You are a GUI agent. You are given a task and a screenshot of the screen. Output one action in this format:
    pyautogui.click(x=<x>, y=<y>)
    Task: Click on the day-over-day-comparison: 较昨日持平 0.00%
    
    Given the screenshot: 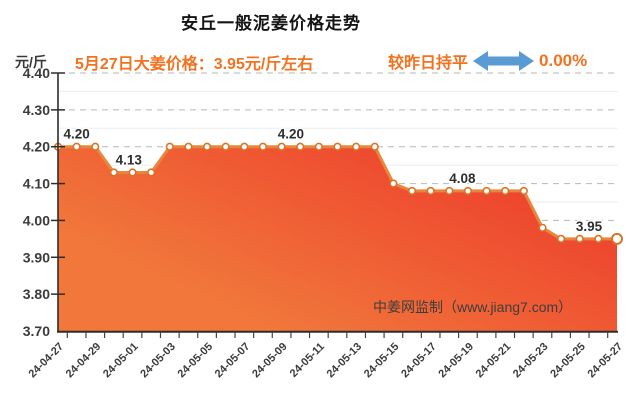 What is the action you would take?
    pyautogui.click(x=487, y=61)
    